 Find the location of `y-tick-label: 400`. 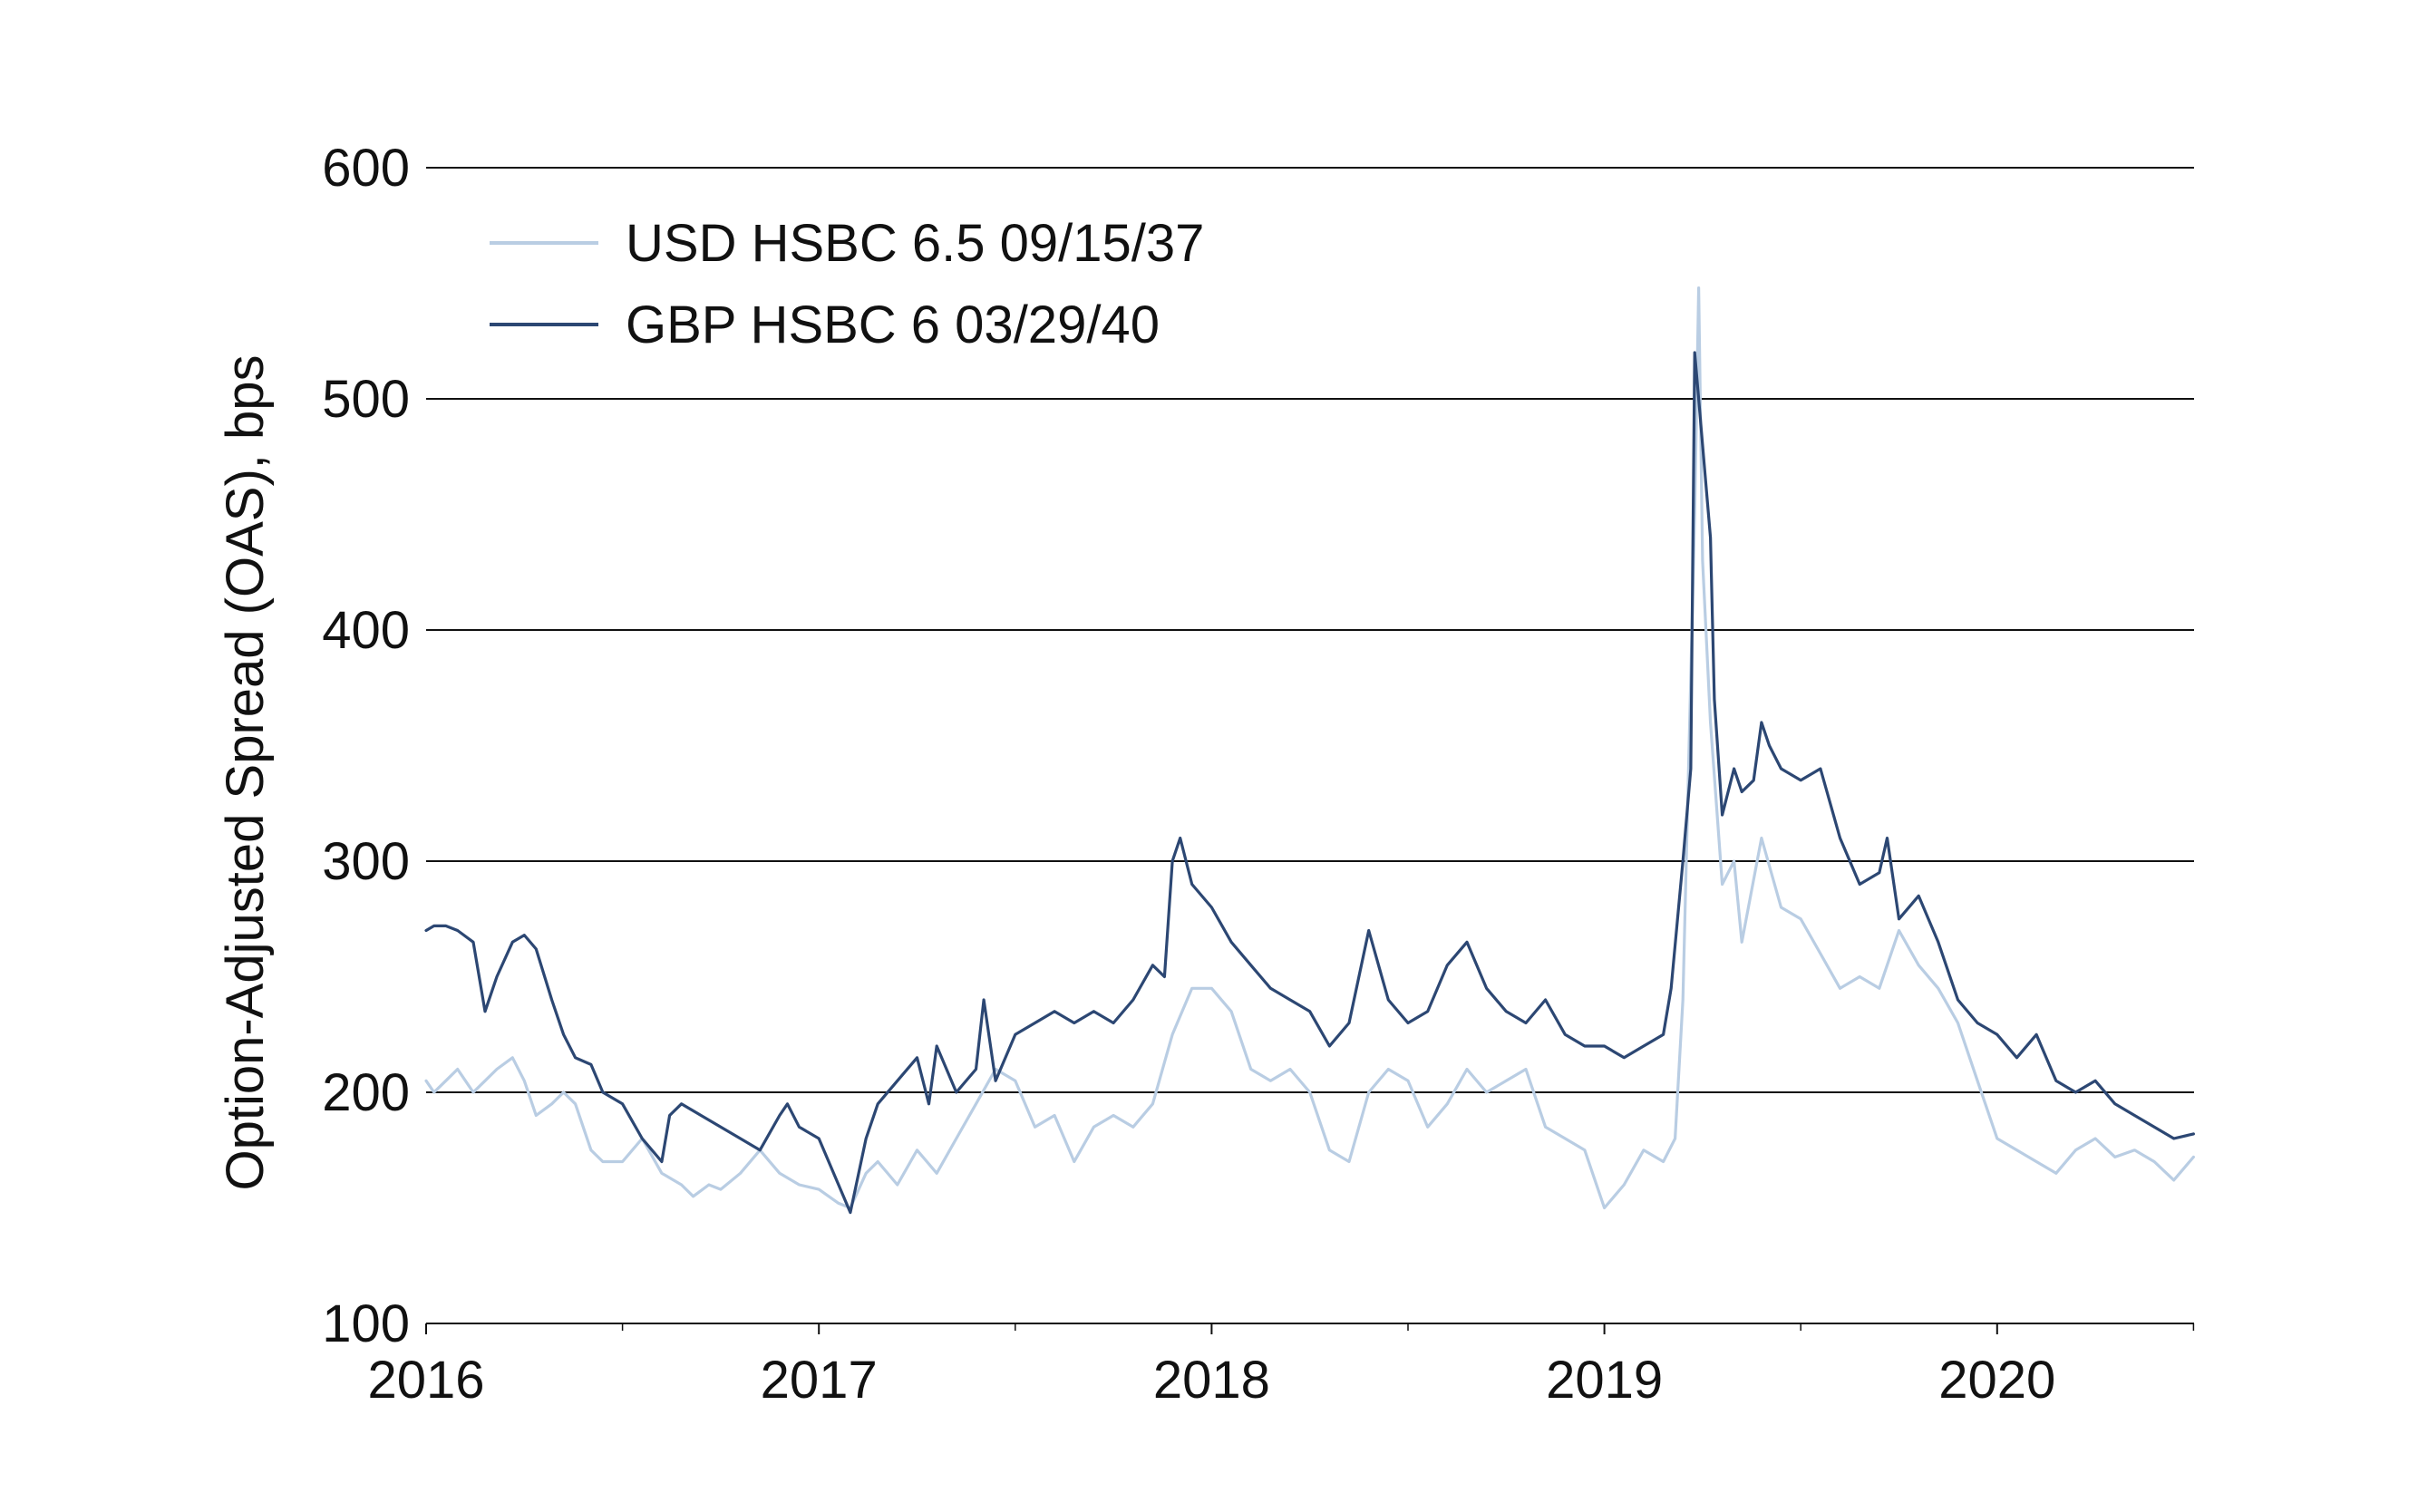

y-tick-label: 400 is located at coordinates (366, 631).